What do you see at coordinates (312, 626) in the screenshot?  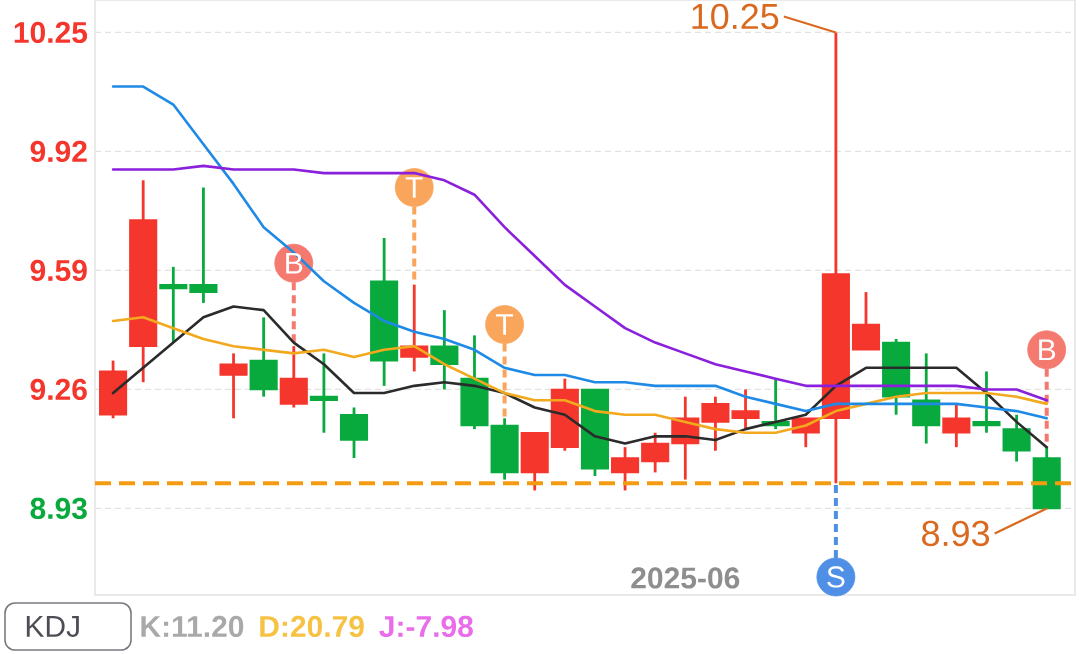 I see `text: D:20.79` at bounding box center [312, 626].